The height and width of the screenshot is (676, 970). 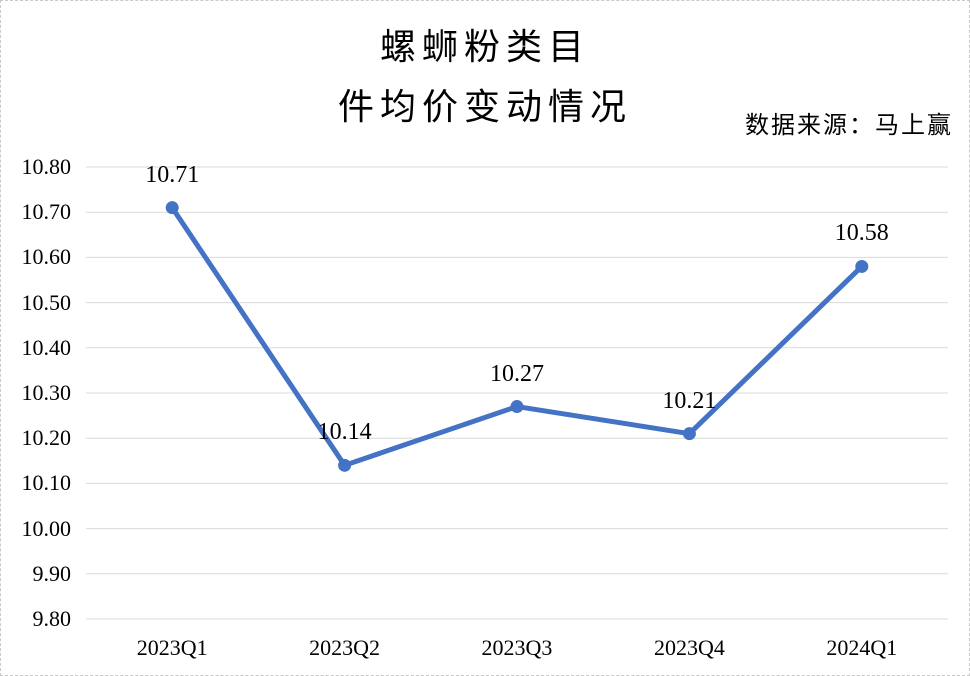 I want to click on data-label: 10.71, so click(x=172, y=174).